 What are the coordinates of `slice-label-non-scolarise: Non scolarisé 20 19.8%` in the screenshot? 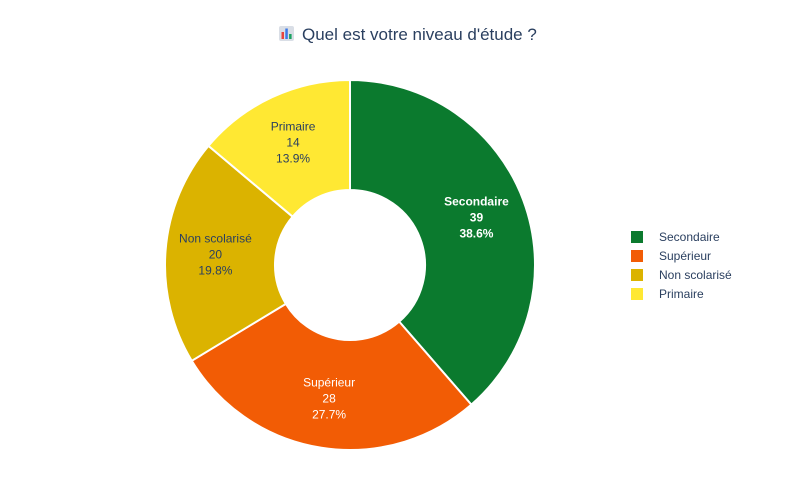 It's located at (215, 255).